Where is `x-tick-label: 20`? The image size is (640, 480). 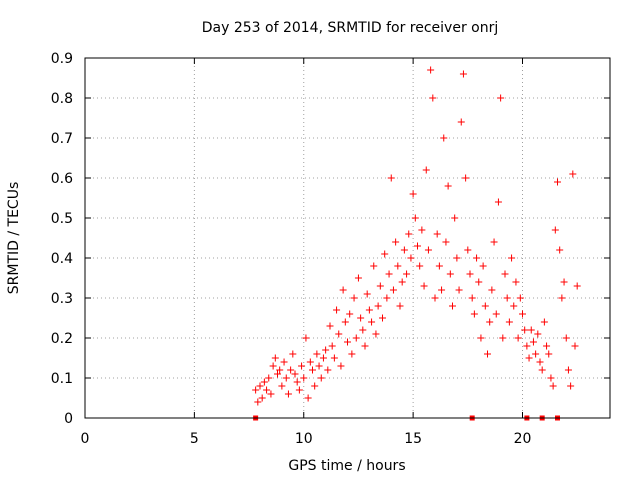 x-tick-label: 20 is located at coordinates (523, 439).